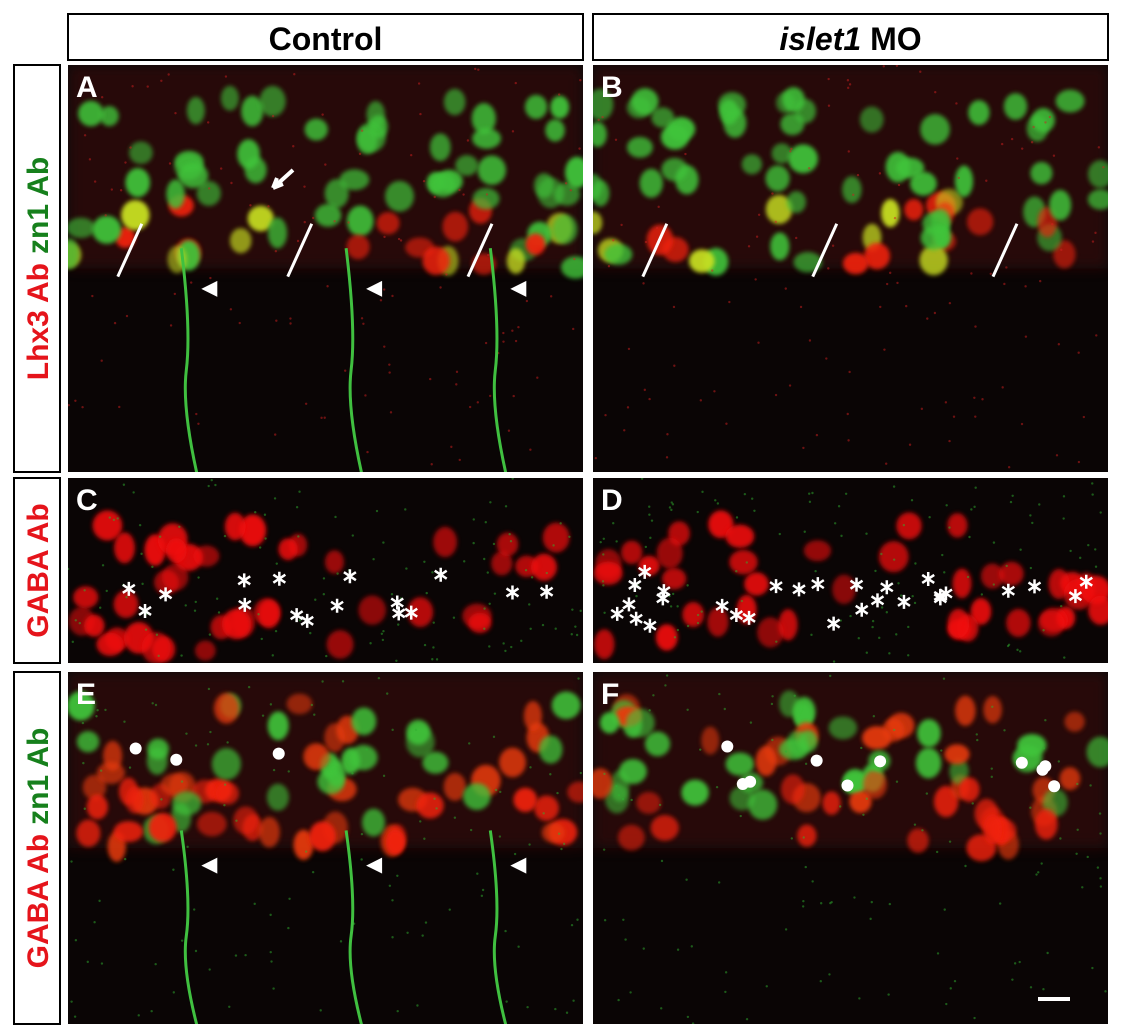 Image resolution: width=1126 pixels, height=1033 pixels. I want to click on axon, so click(189, 927).